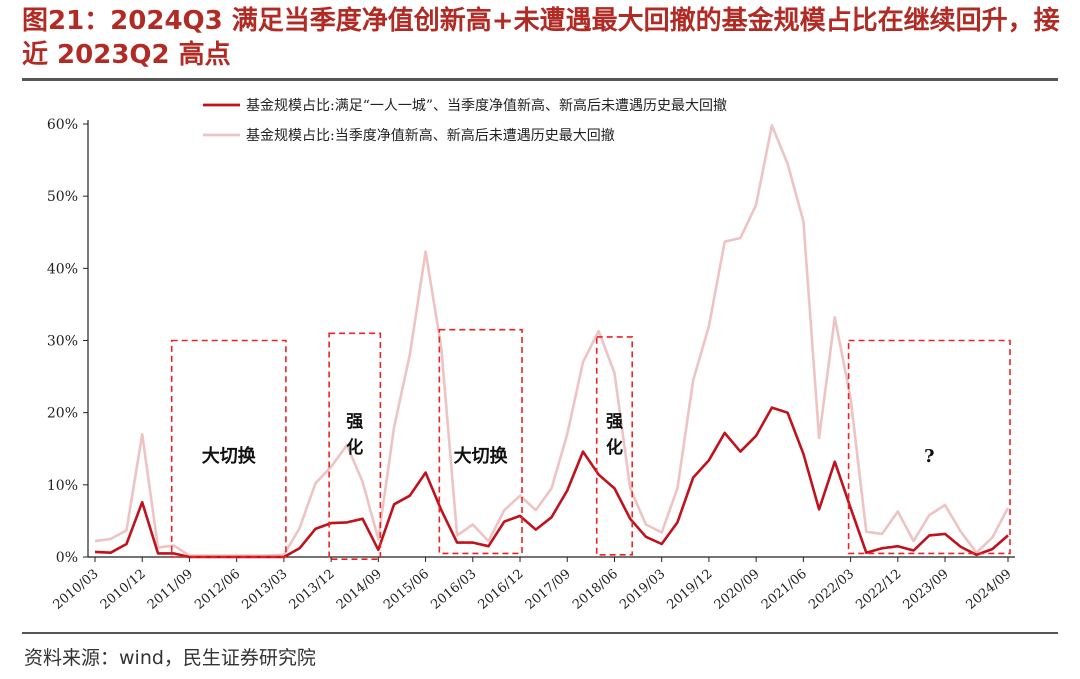 The image size is (1080, 679). Describe the element at coordinates (540, 633) in the screenshot. I see `bottom-rule` at that location.